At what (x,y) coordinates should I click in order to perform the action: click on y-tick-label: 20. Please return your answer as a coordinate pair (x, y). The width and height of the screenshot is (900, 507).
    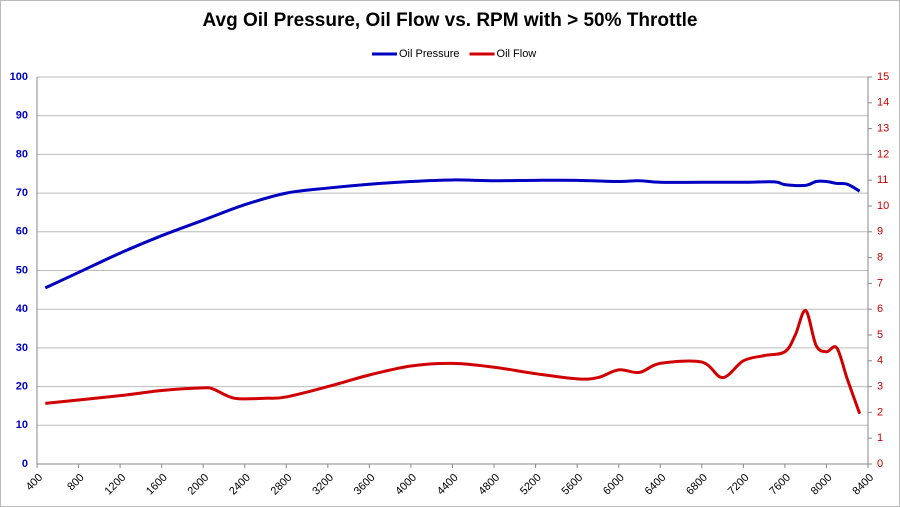
    Looking at the image, I should click on (22, 387).